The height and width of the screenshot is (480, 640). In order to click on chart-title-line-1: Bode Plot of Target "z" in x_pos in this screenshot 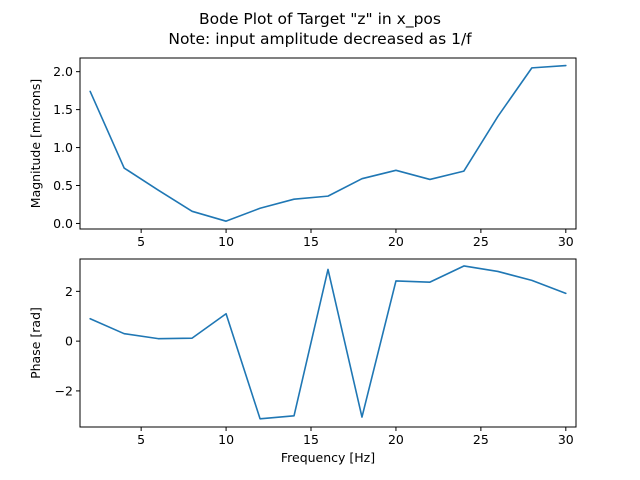, I will do `click(320, 19)`.